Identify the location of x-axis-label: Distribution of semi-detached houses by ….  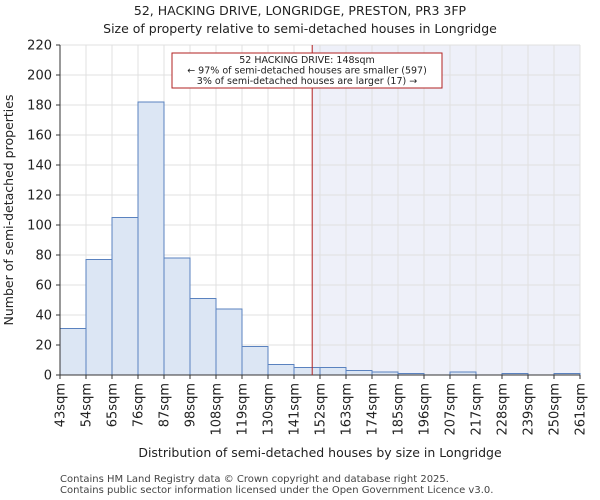
(320, 452).